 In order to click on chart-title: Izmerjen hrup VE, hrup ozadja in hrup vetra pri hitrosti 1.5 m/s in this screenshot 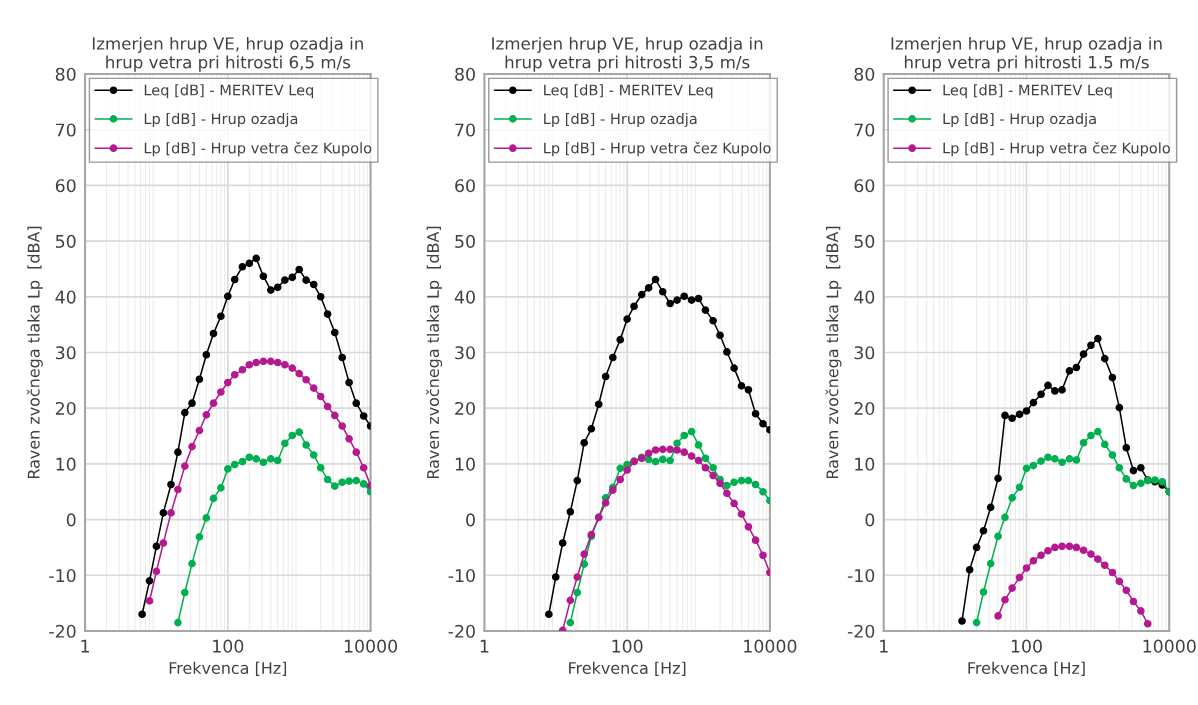, I will do `click(1026, 54)`.